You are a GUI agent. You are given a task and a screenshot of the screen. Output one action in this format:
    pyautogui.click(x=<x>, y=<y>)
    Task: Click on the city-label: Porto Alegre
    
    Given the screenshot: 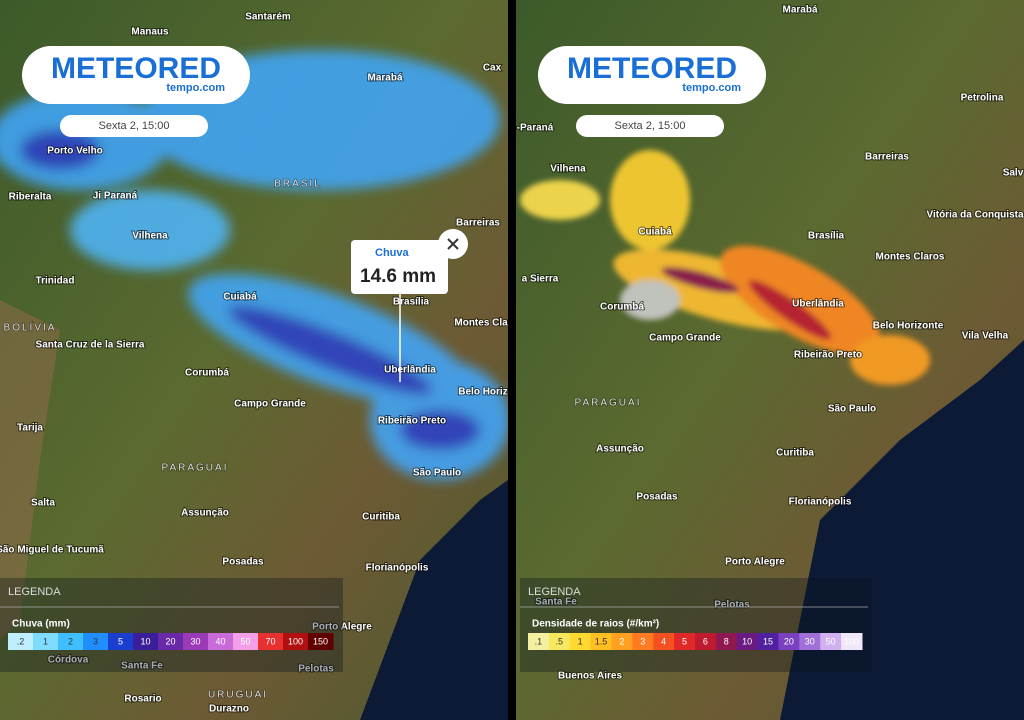 What is the action you would take?
    pyautogui.click(x=342, y=627)
    